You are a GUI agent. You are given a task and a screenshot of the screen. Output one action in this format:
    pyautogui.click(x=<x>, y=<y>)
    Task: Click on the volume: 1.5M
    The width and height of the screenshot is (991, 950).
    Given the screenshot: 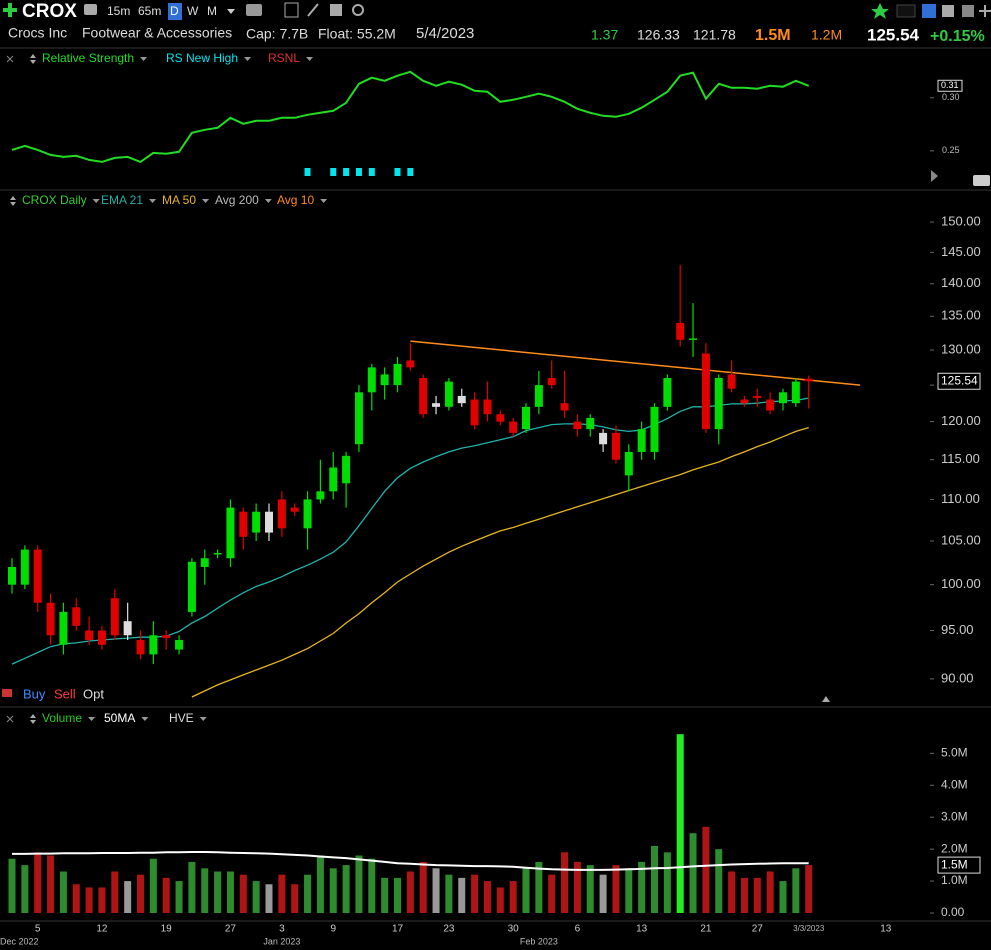 What is the action you would take?
    pyautogui.click(x=773, y=35)
    